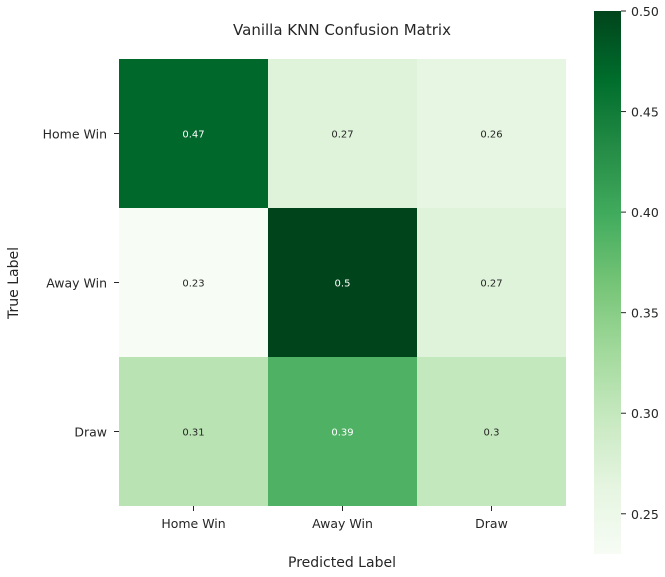 The image size is (665, 577). I want to click on colorbar-ticks: 0.25 0.30 0.35 0.40 0.45 0.50, so click(640, 263).